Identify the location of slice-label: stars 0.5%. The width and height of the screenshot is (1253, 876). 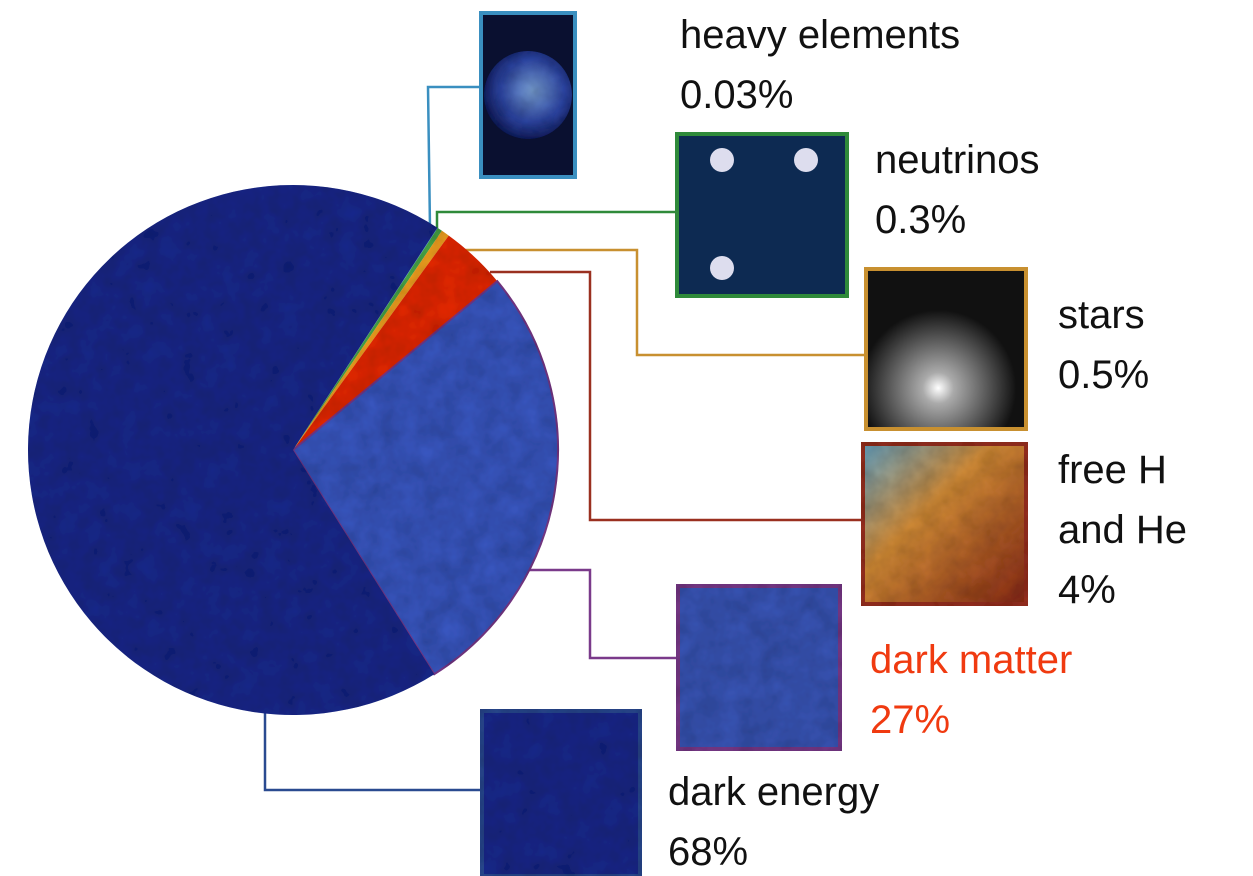
(1103, 345).